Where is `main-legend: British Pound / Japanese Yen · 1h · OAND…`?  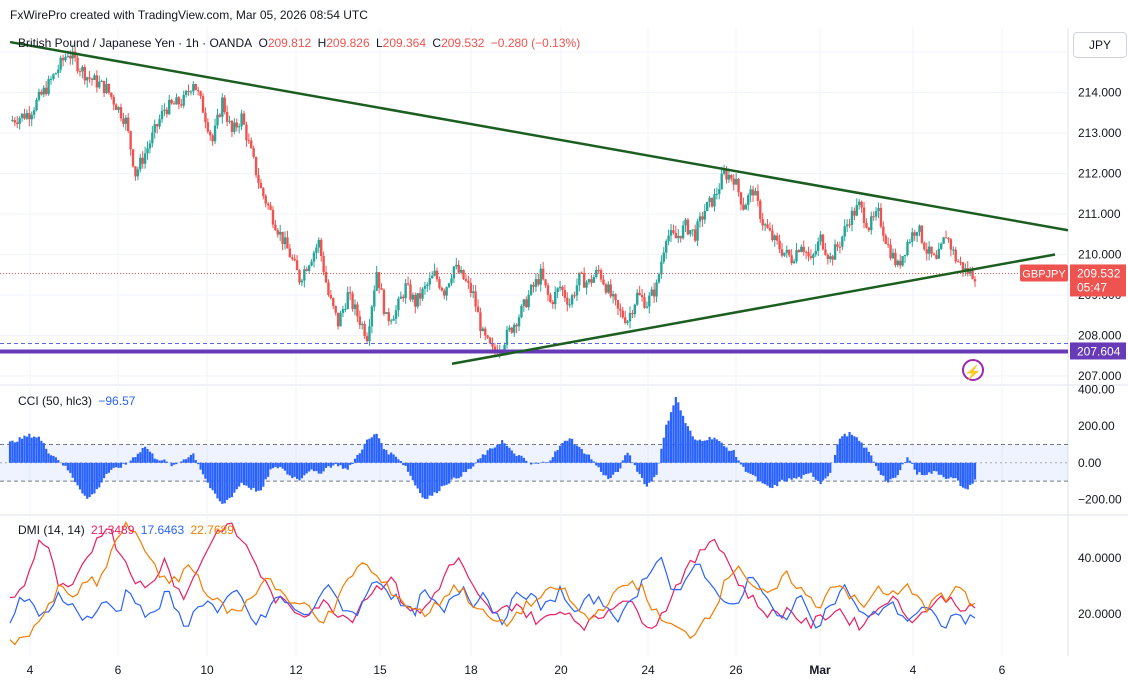
main-legend: British Pound / Japanese Yen · 1h · OAND… is located at coordinates (300, 43).